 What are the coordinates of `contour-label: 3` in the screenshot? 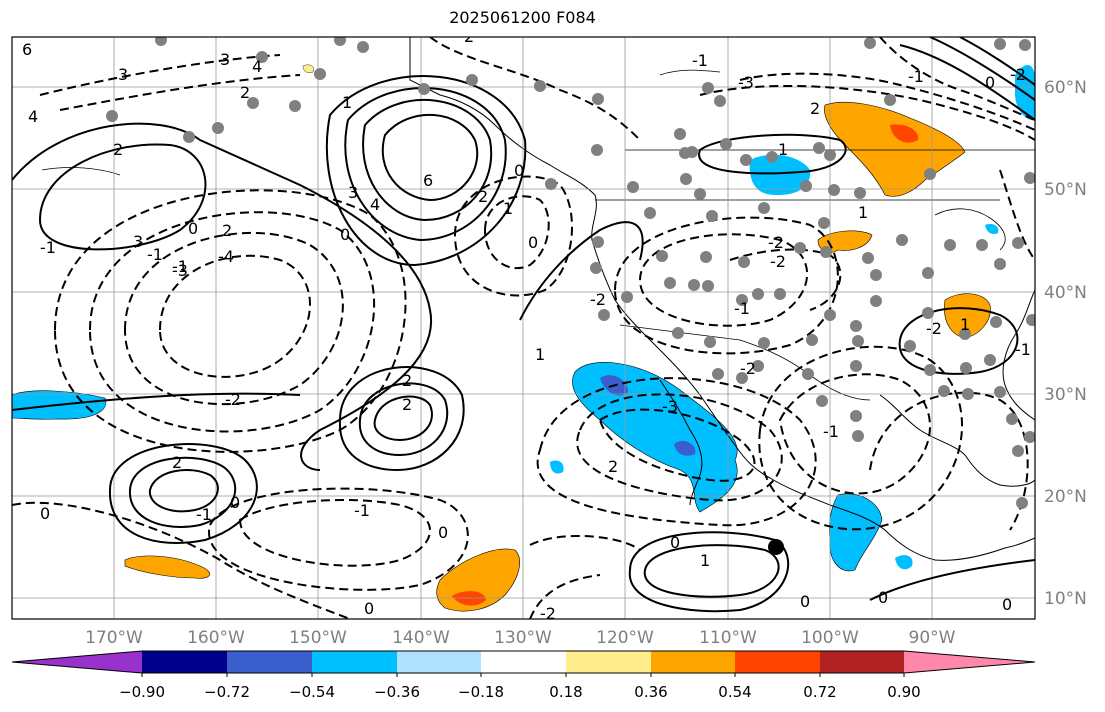 It's located at (353, 192).